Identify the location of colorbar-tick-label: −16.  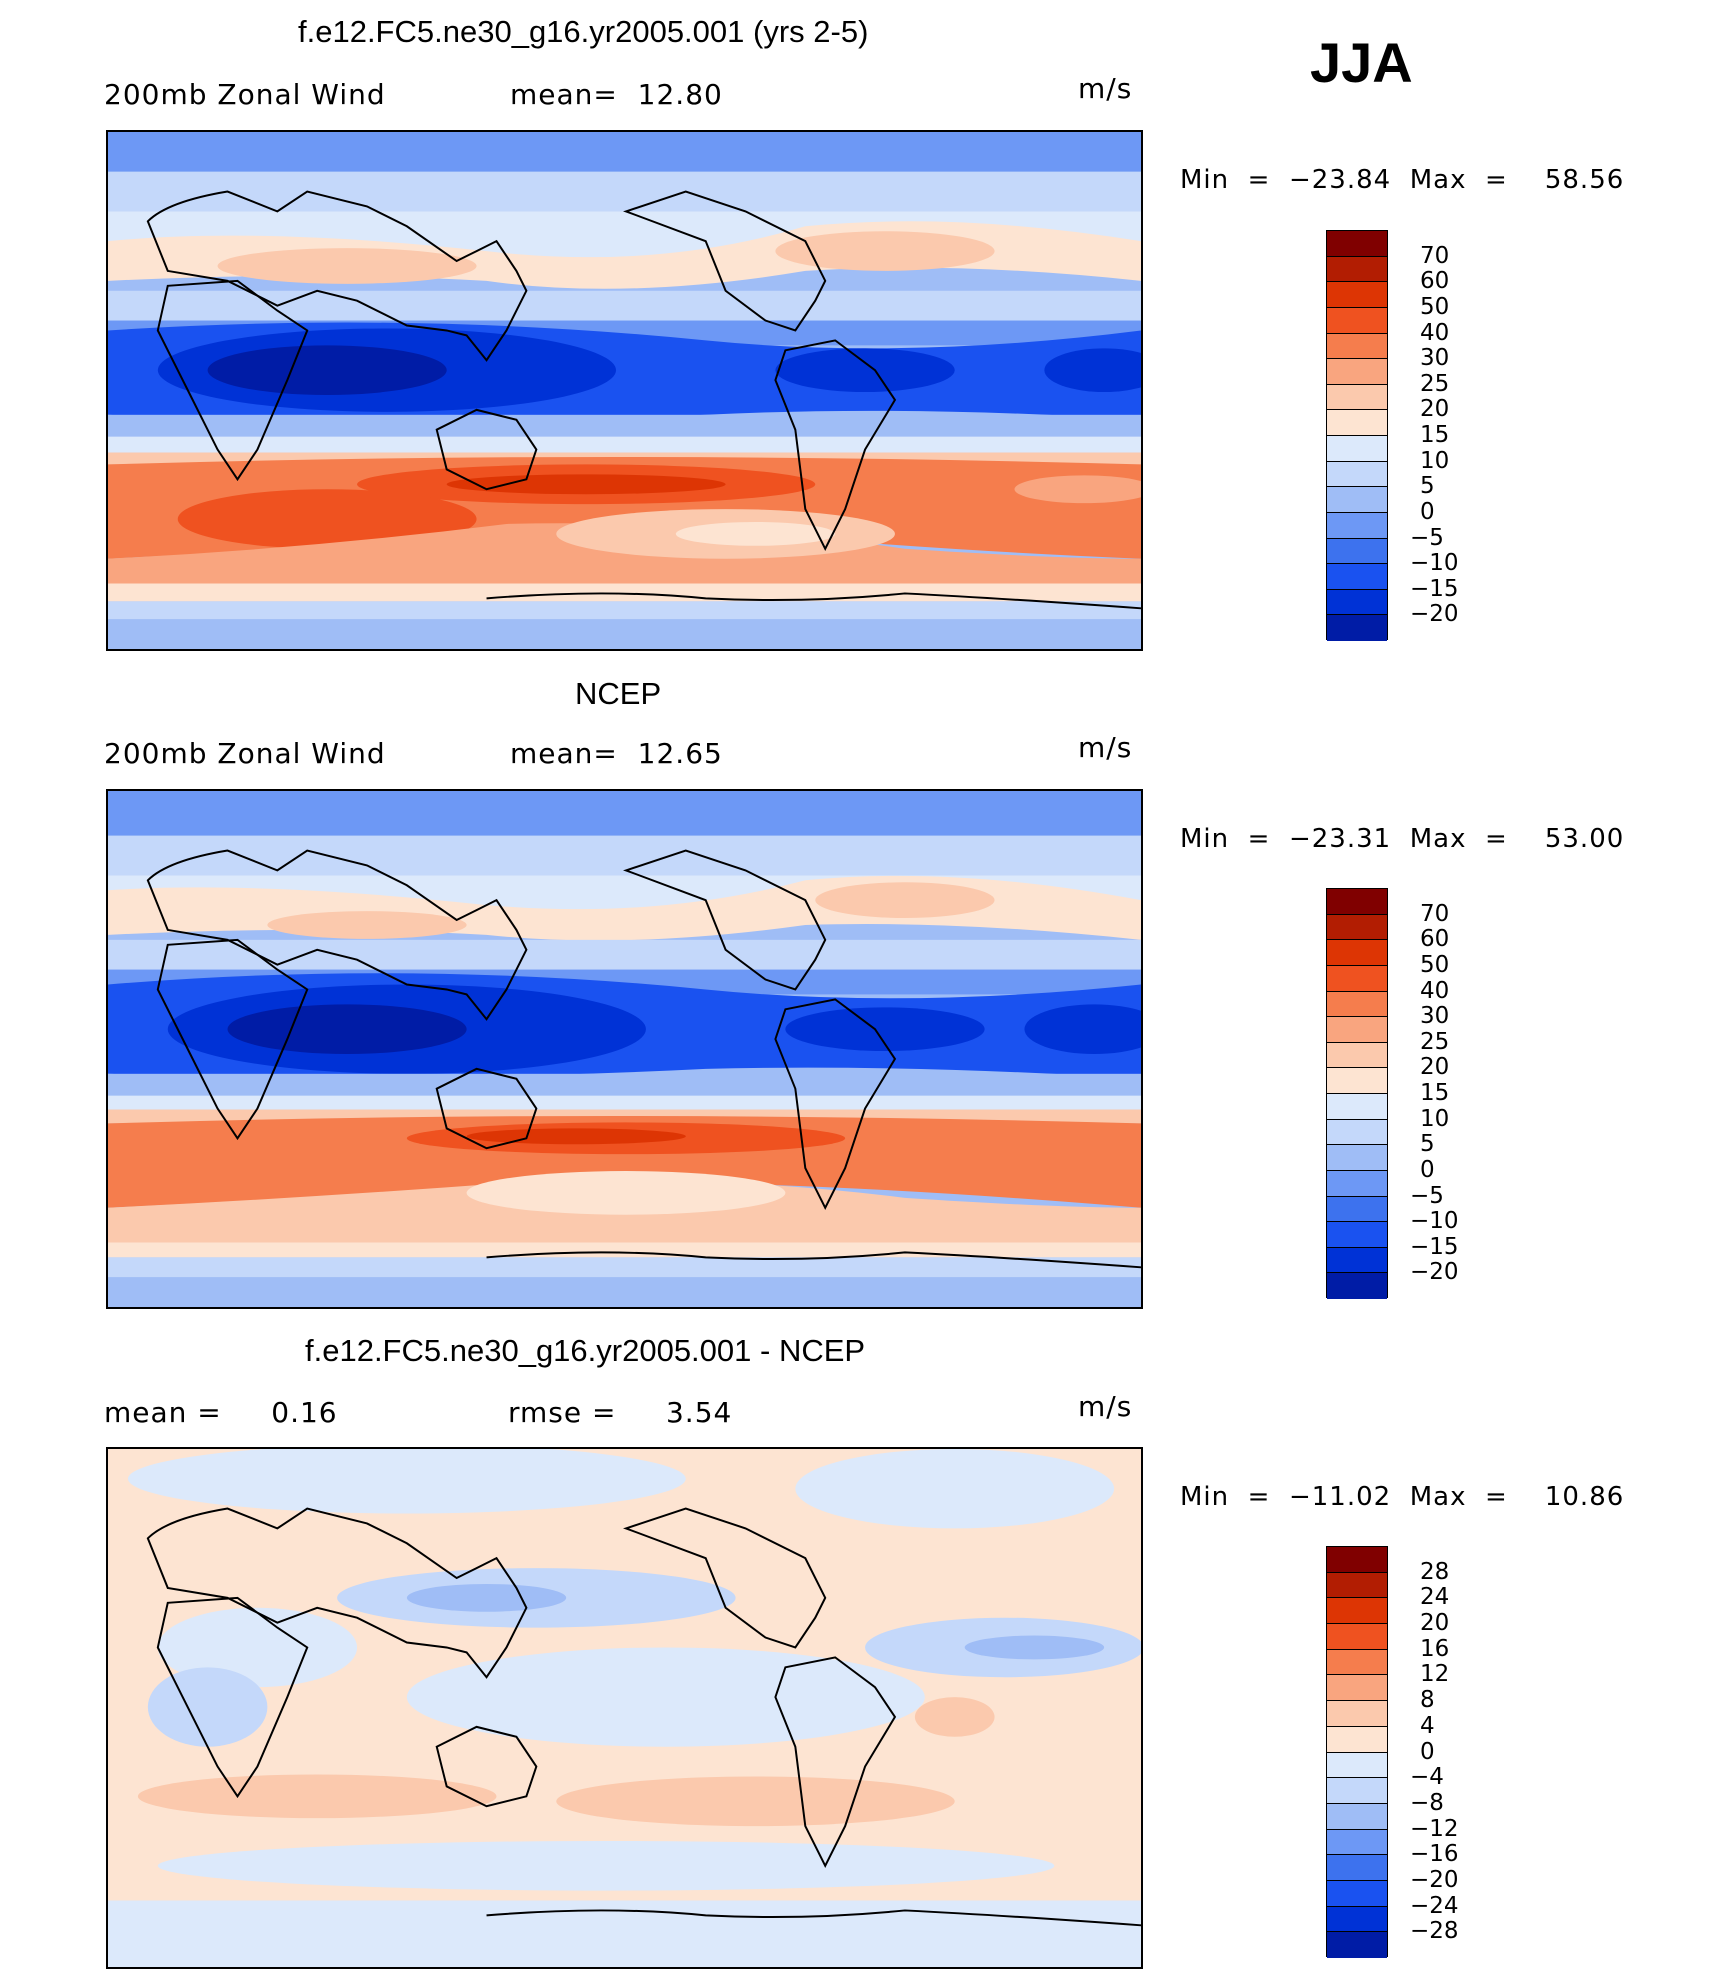
(1434, 1854).